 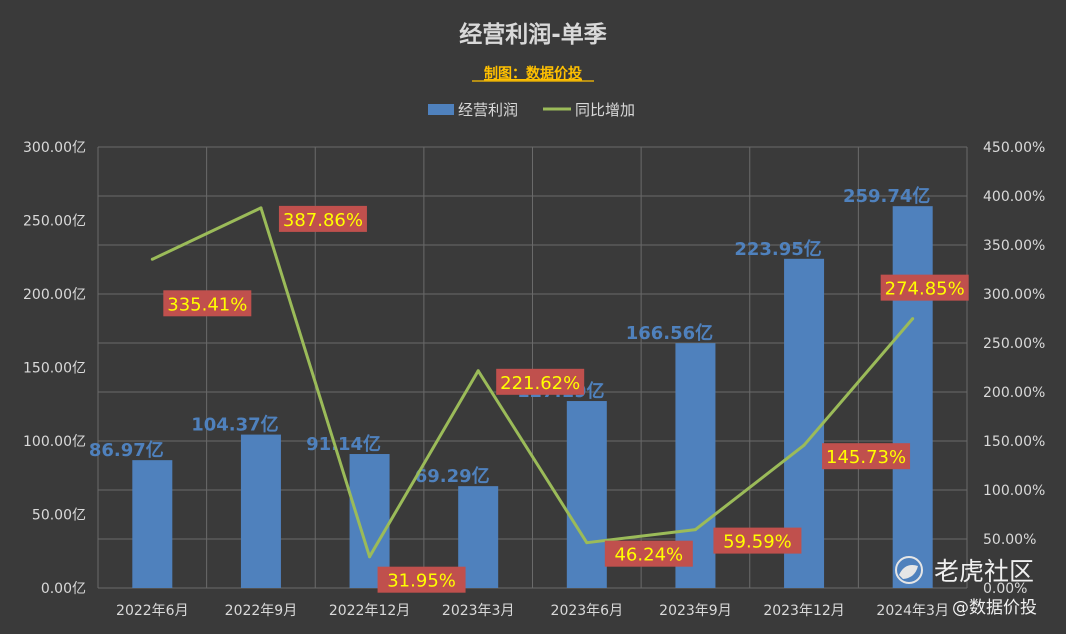 I want to click on bar-data-label: 86.97亿, so click(x=126, y=450).